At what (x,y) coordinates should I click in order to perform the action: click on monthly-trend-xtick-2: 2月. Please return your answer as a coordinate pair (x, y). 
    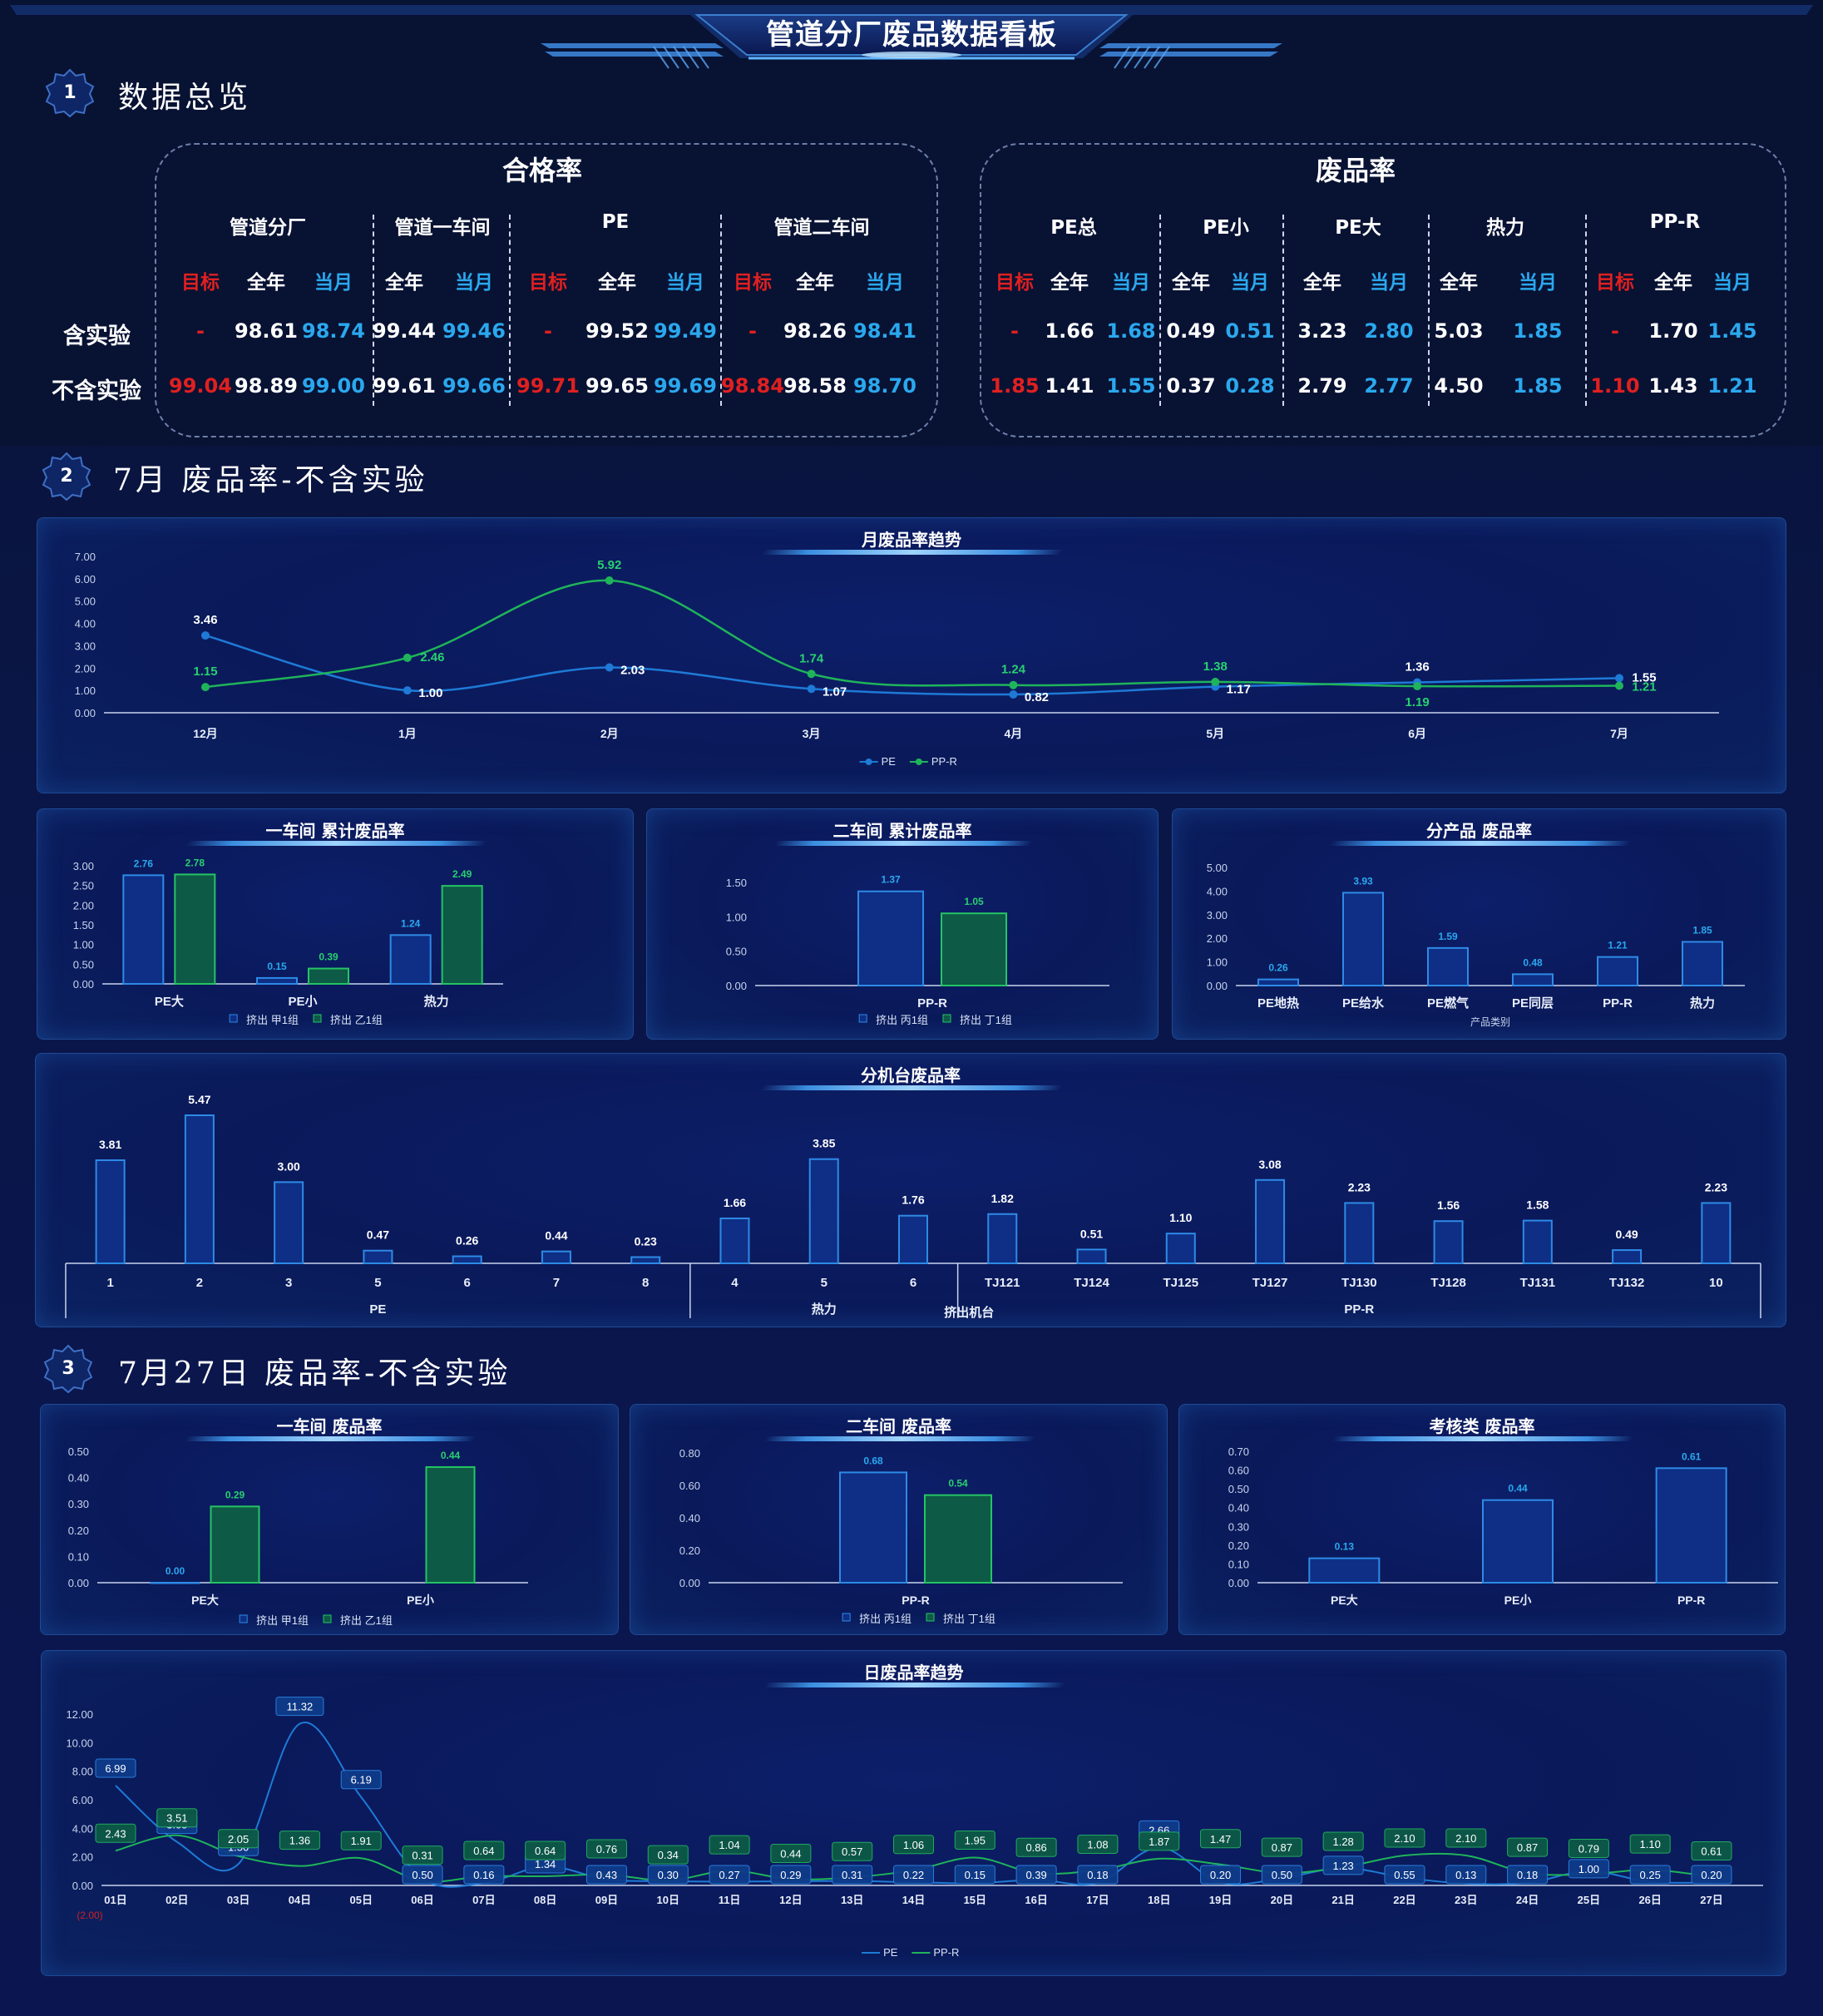
    Looking at the image, I should click on (609, 733).